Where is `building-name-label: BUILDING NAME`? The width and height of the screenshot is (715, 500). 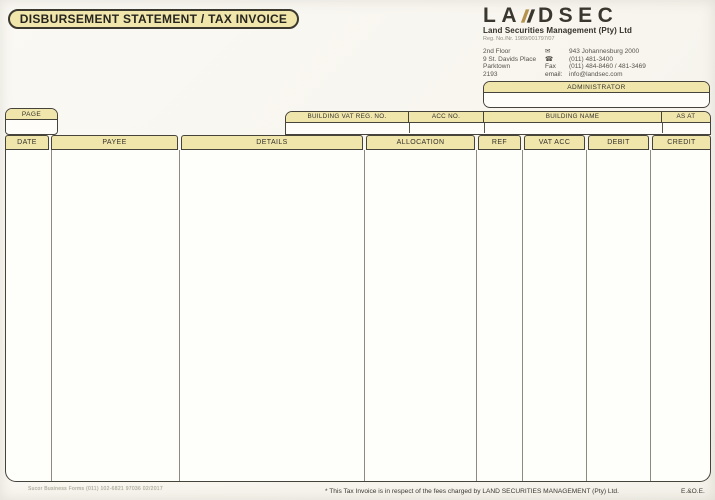 building-name-label: BUILDING NAME is located at coordinates (573, 117).